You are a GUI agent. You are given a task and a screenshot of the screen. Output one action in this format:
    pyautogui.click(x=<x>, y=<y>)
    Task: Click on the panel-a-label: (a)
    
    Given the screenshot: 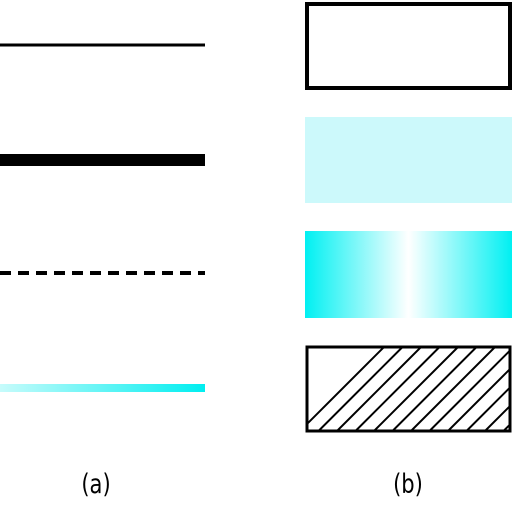 What is the action you would take?
    pyautogui.click(x=96, y=484)
    